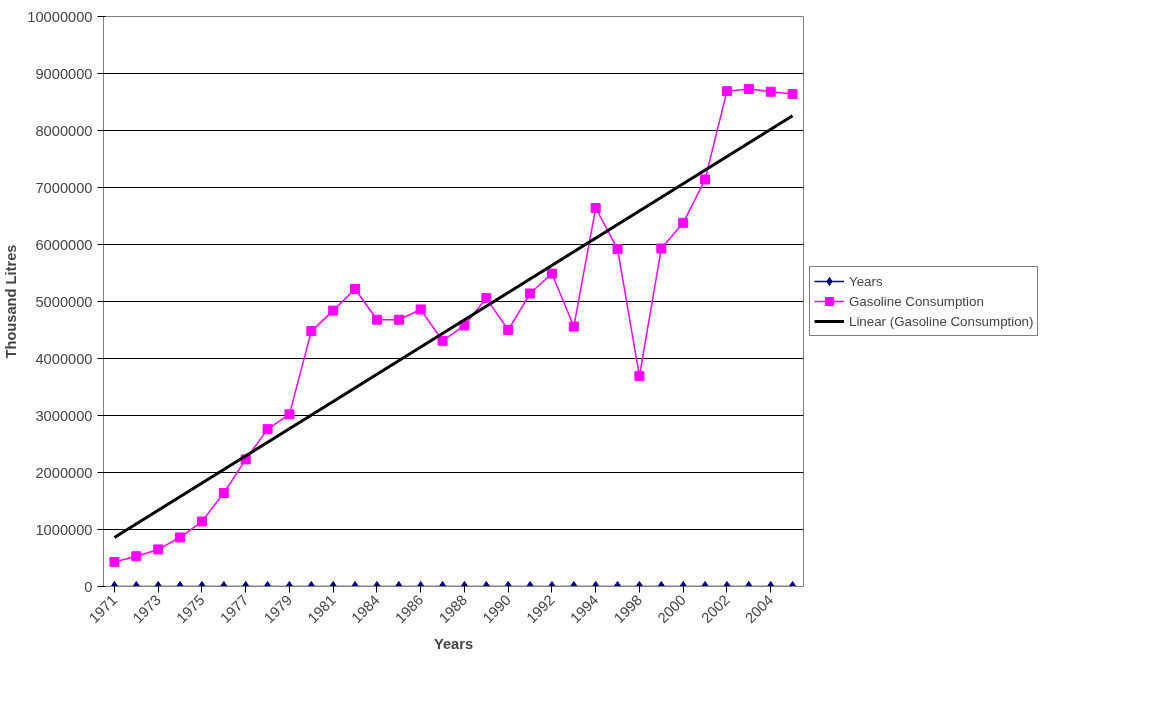 The width and height of the screenshot is (1176, 712). Describe the element at coordinates (88, 586) in the screenshot. I see `y-tick-label: 0` at that location.